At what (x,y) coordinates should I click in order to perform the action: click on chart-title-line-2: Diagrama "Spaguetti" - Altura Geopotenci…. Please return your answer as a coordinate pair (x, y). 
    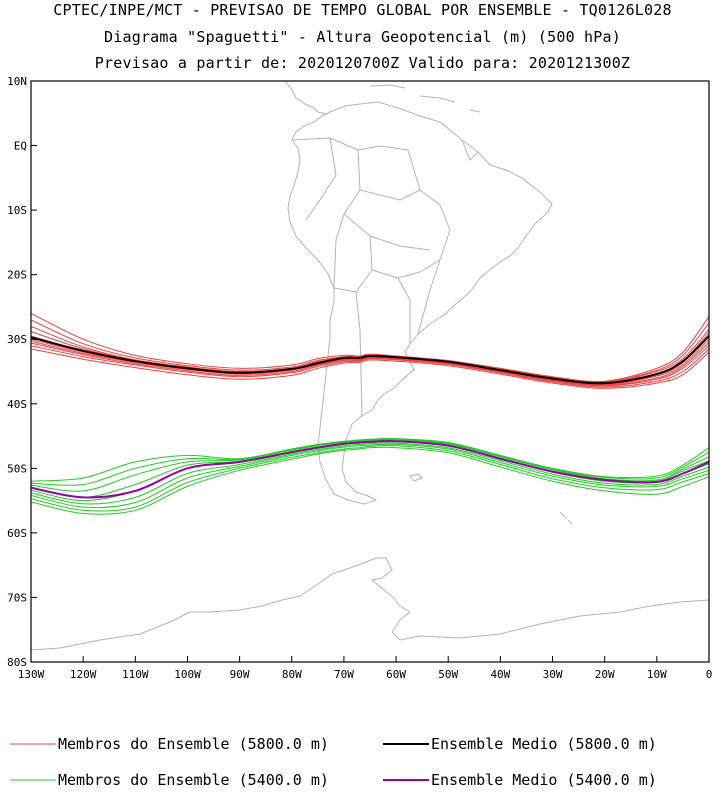
    Looking at the image, I should click on (362, 37).